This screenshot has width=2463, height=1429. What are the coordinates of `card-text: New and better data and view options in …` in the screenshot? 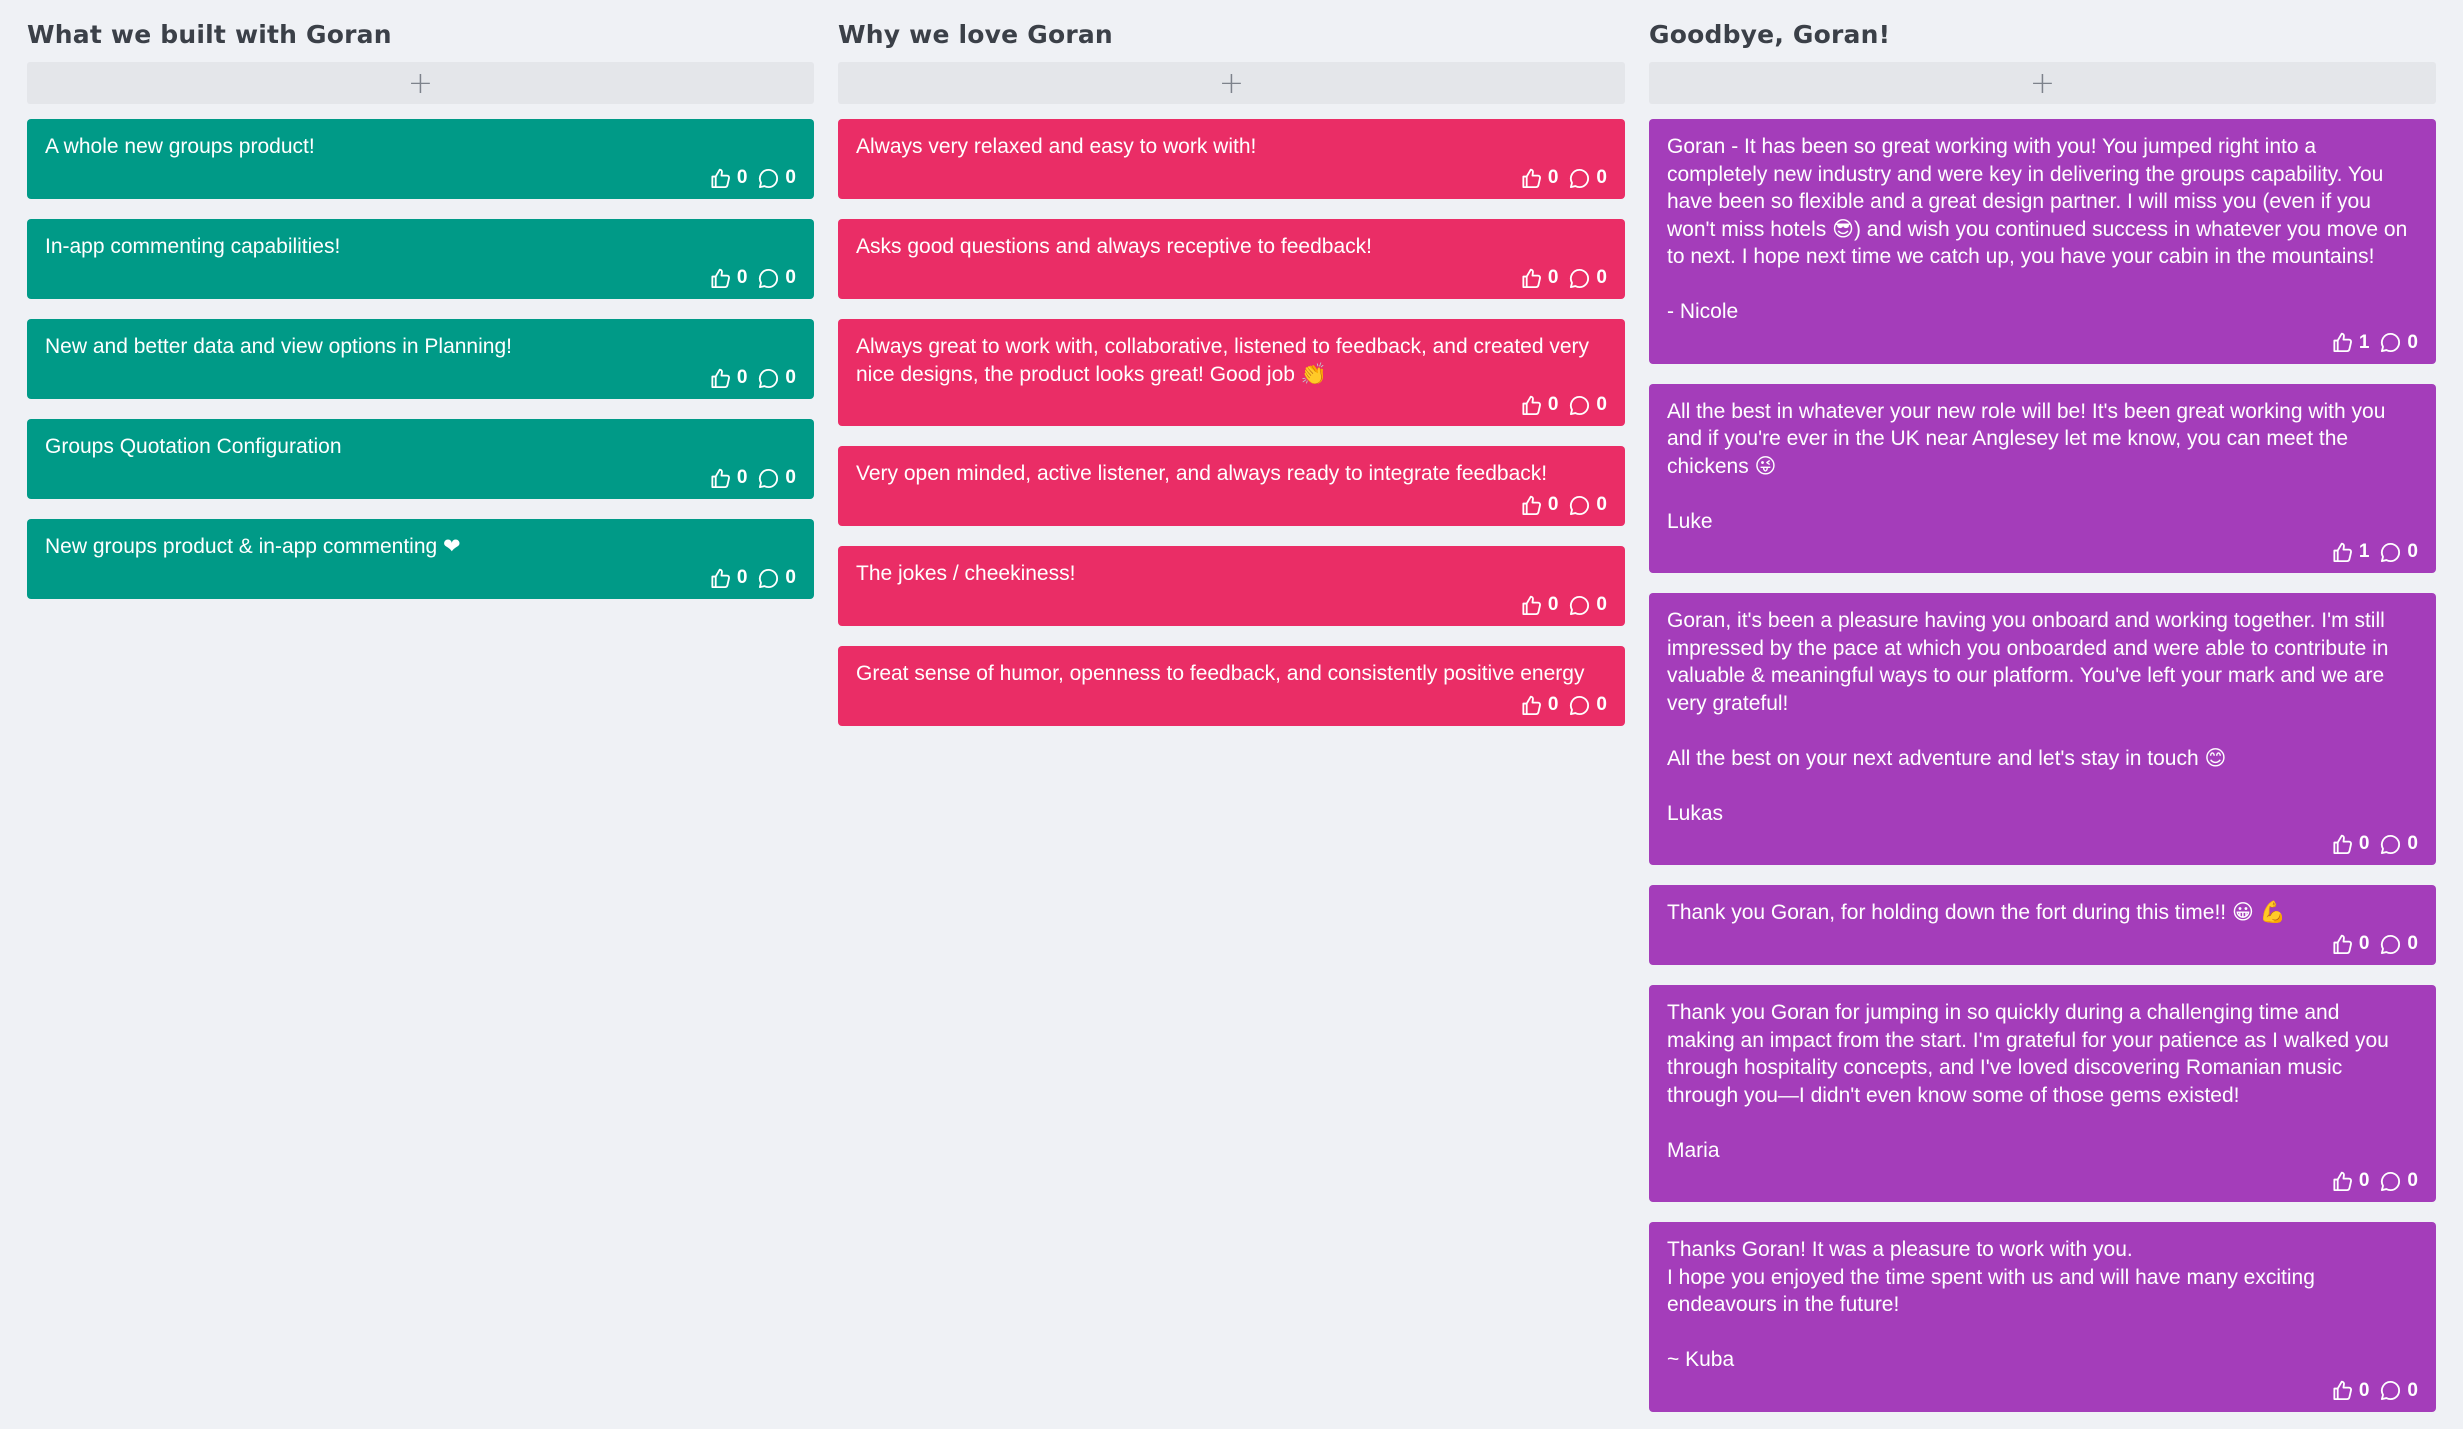 It's located at (278, 346).